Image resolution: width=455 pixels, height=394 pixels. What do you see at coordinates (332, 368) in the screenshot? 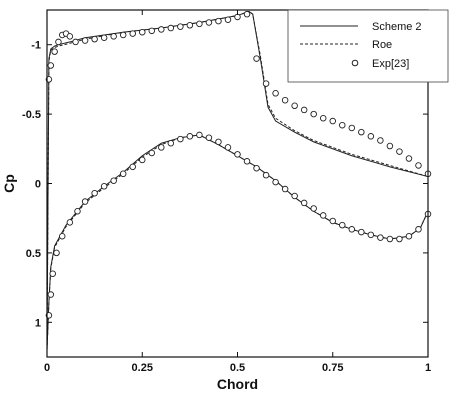
I see `x-tick-label: 0.75` at bounding box center [332, 368].